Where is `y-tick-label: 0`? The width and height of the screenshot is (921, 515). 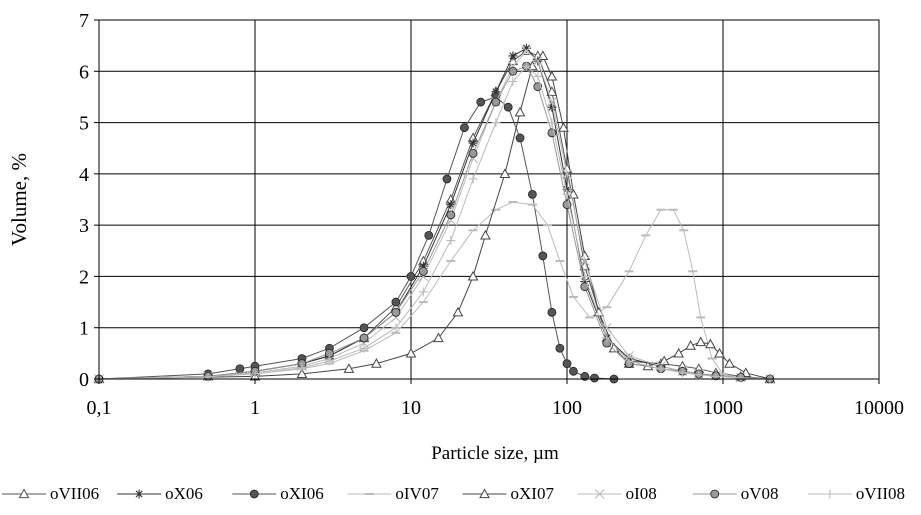 y-tick-label: 0 is located at coordinates (84, 380).